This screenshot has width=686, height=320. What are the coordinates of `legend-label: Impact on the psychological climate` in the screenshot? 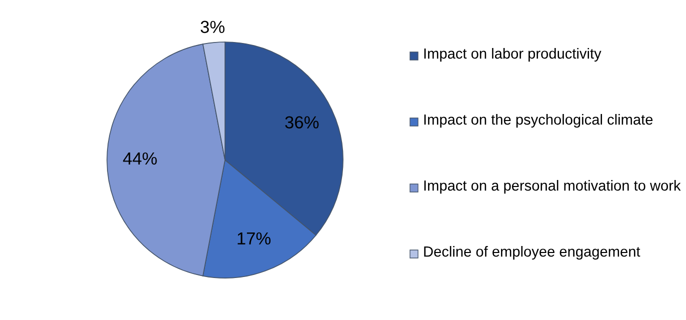 It's located at (538, 121).